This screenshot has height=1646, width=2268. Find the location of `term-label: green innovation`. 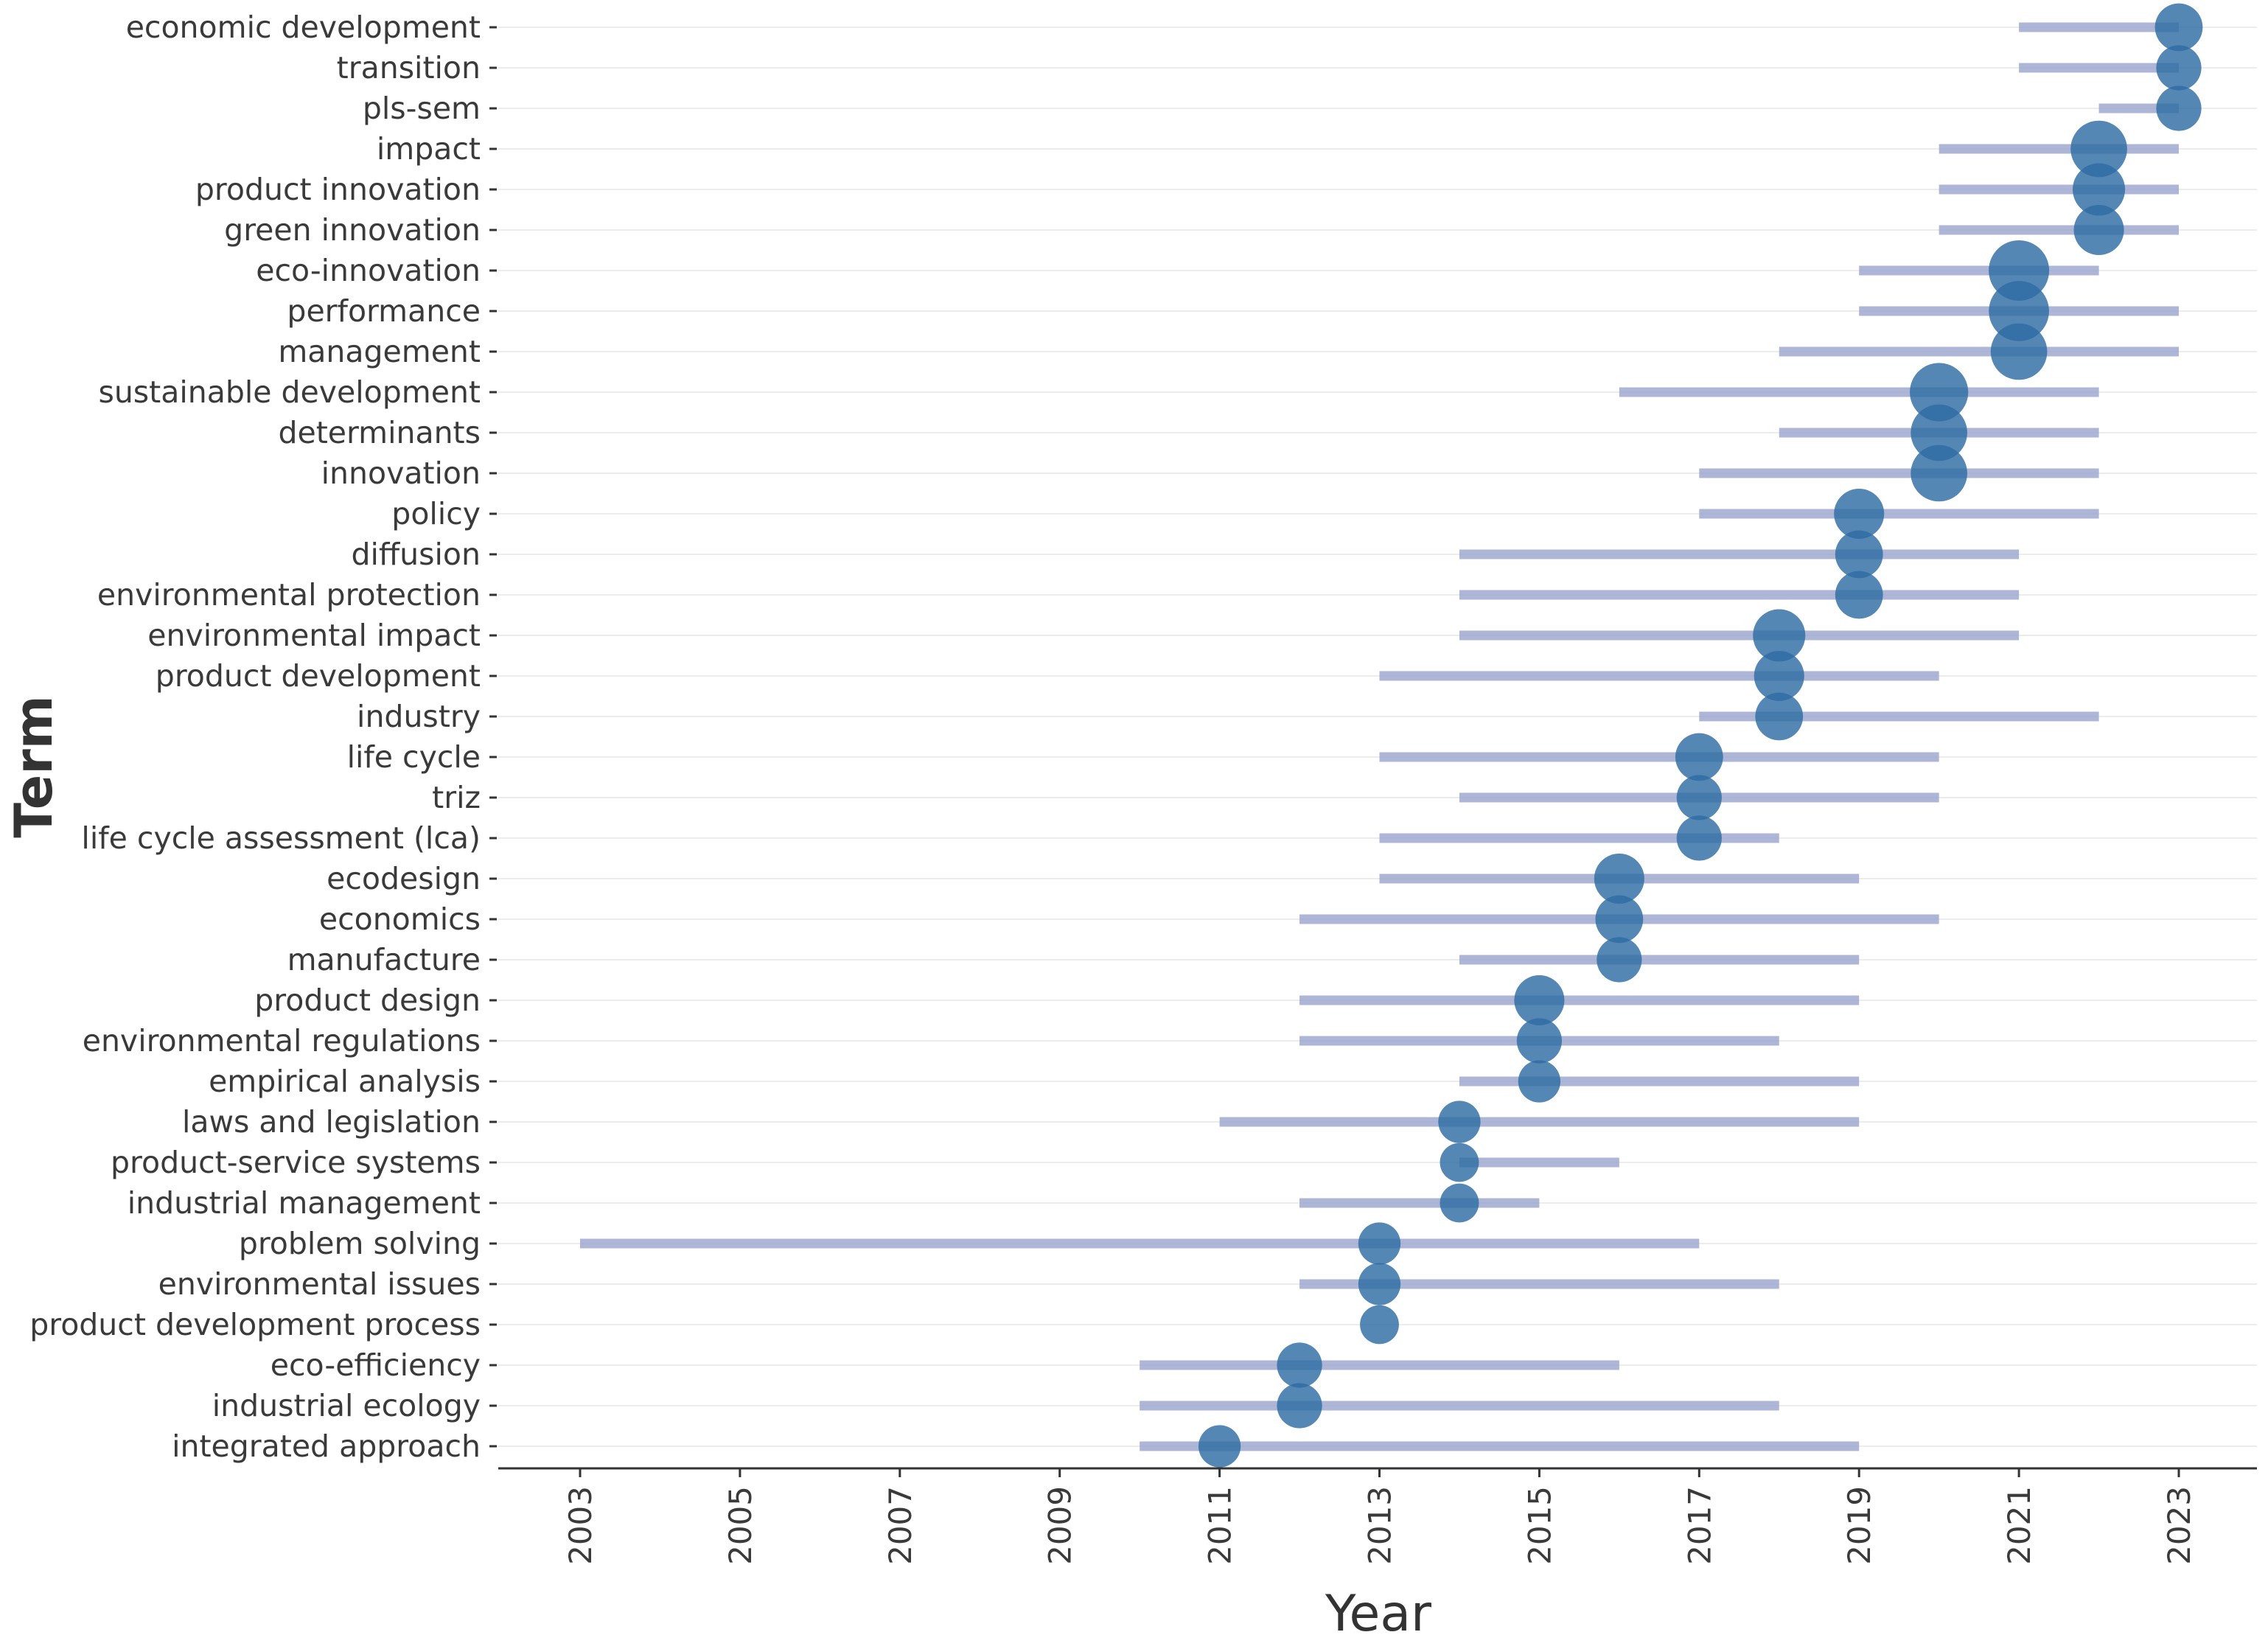

term-label: green innovation is located at coordinates (352, 230).